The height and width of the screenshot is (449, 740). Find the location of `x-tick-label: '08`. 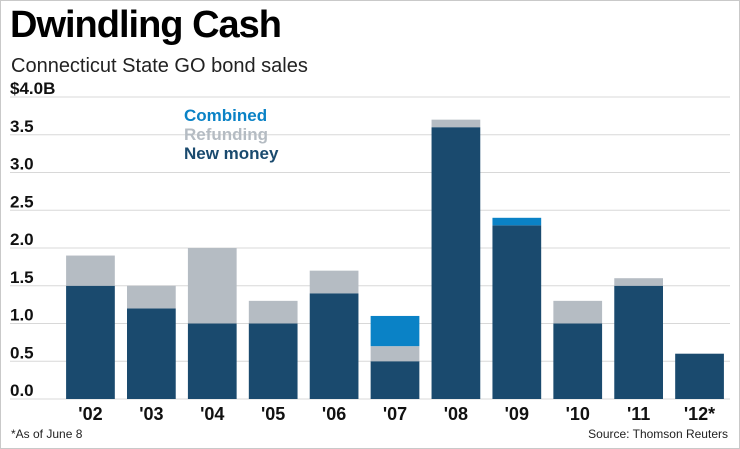

x-tick-label: '08 is located at coordinates (456, 414).